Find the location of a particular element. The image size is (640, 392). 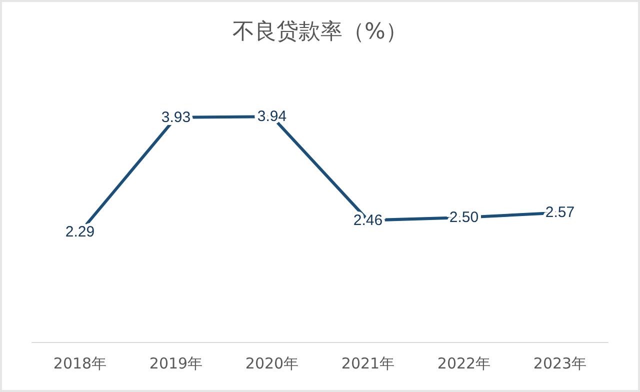

x-tick-label: 2019年 is located at coordinates (176, 363).